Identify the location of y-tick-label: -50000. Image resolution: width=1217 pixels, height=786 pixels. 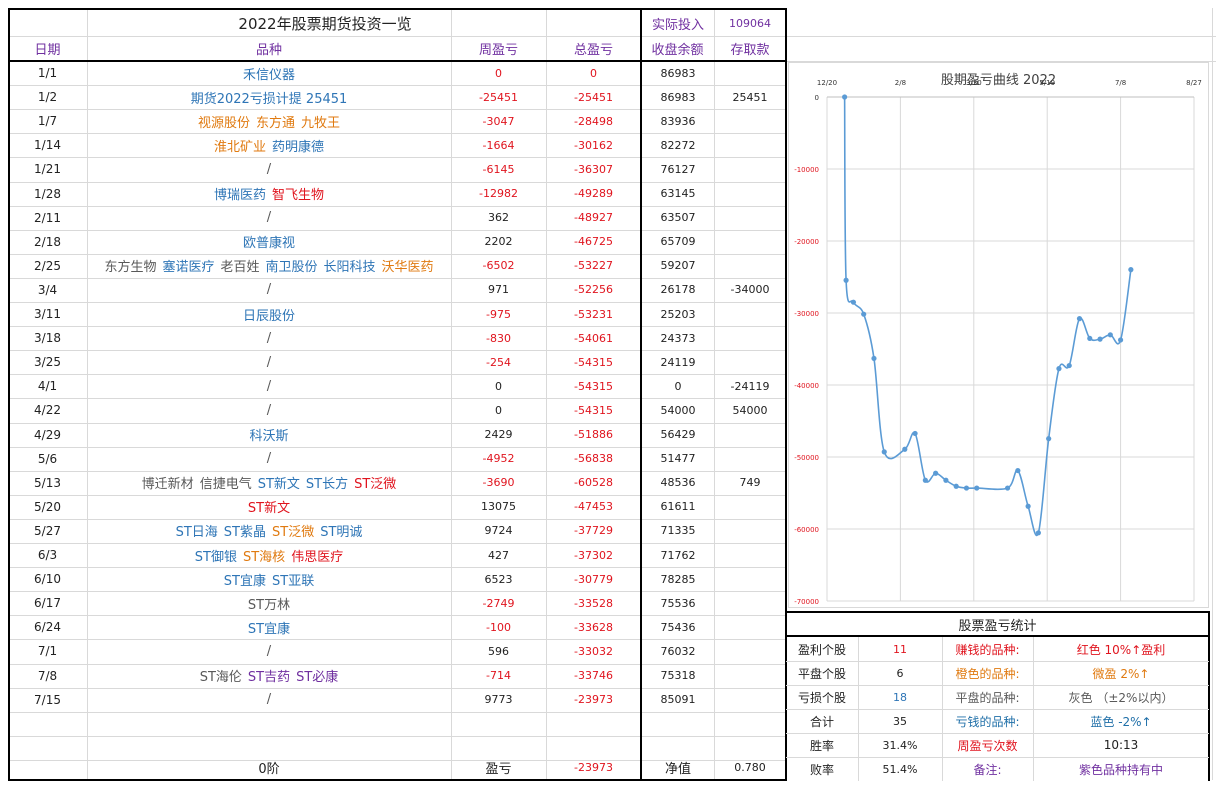
(806, 458).